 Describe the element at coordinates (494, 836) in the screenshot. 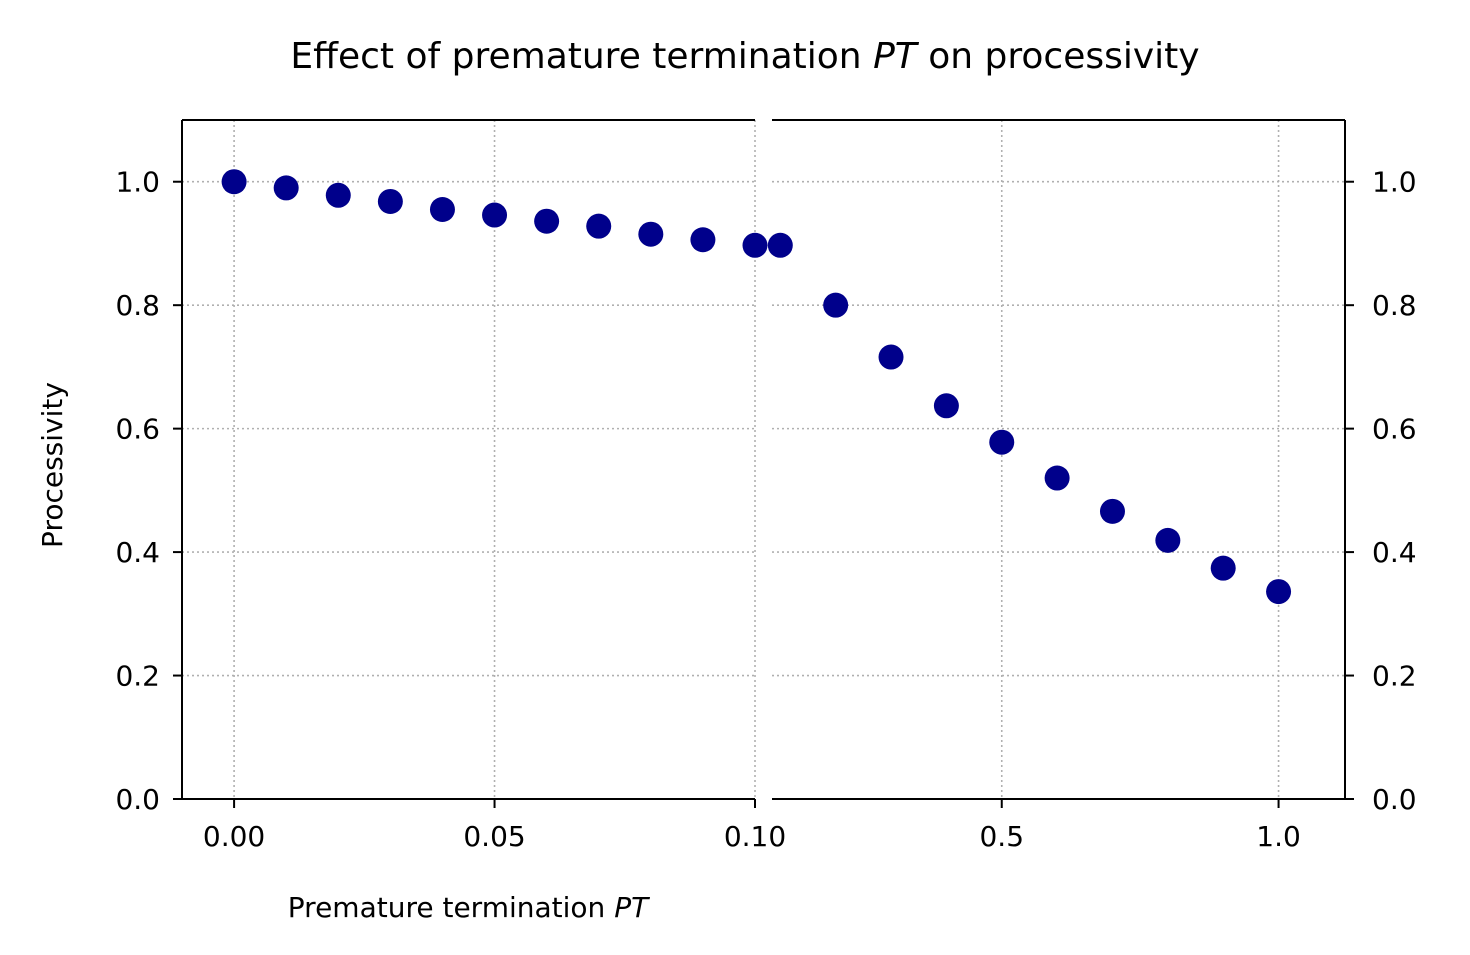

I see `left_panel-x-tick-label: 0.05` at that location.